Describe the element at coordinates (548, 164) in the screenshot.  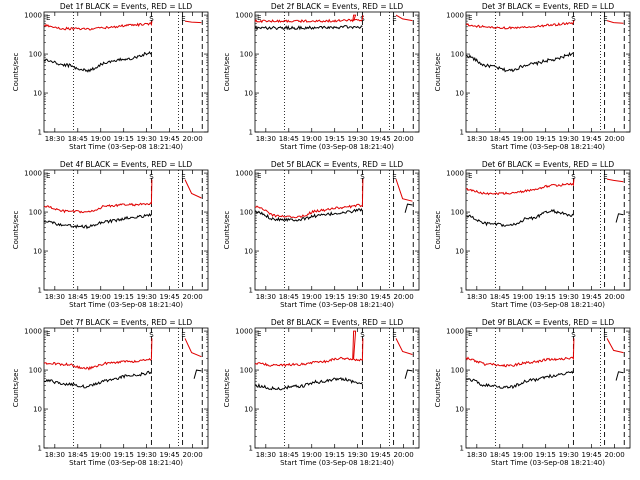
I see `panel-title: Det 6f BLACK = Events, RED = LLD` at that location.